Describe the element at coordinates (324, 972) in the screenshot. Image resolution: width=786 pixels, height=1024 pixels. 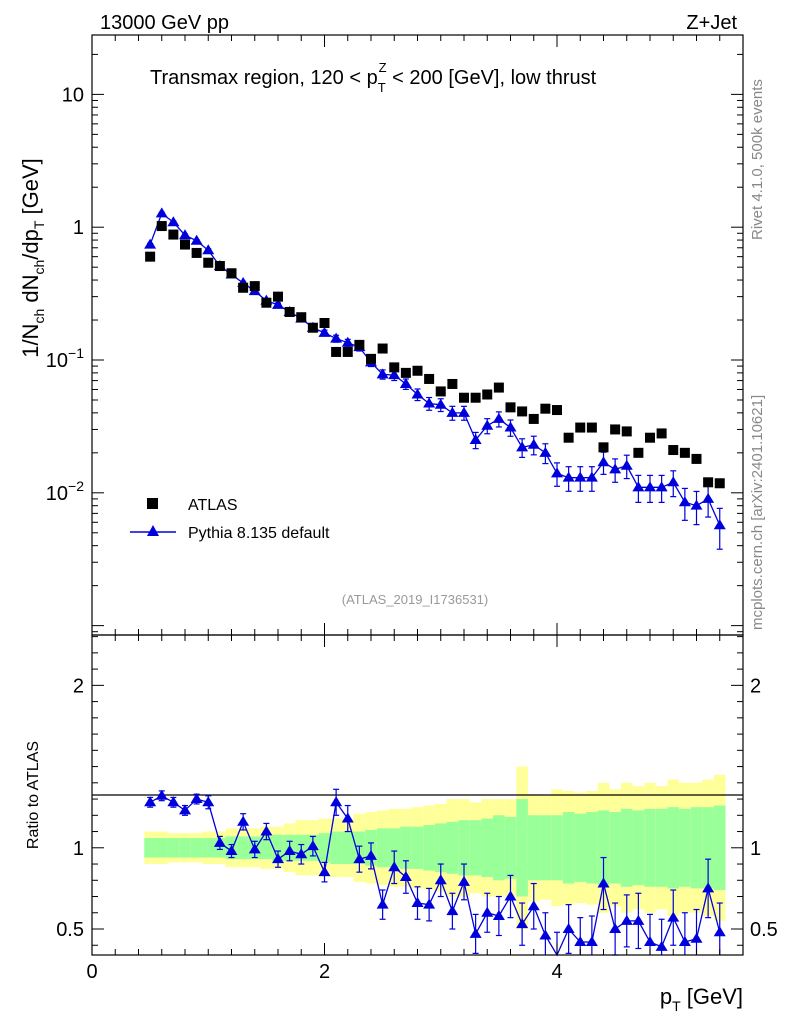
I see `x-tick-label: 2` at that location.